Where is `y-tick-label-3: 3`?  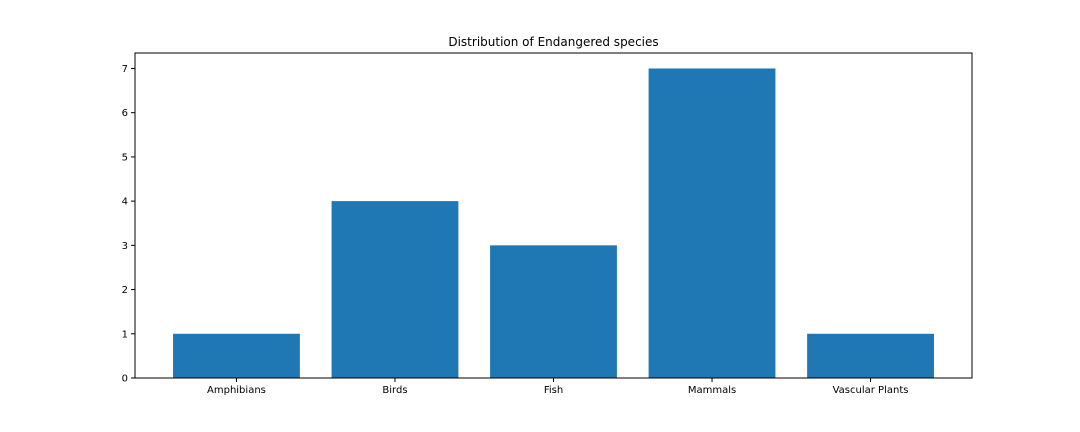
y-tick-label-3: 3 is located at coordinates (125, 246).